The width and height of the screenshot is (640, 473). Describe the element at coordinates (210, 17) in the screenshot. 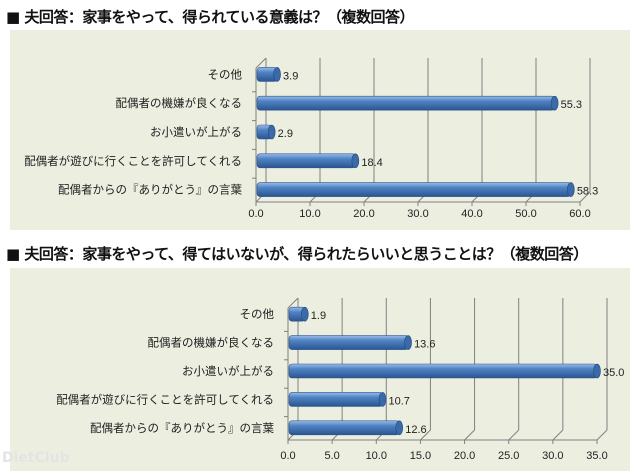

I see `chart1-title: ■ 夫回答：家事をやって、得られている意義は？（複数回答）` at that location.